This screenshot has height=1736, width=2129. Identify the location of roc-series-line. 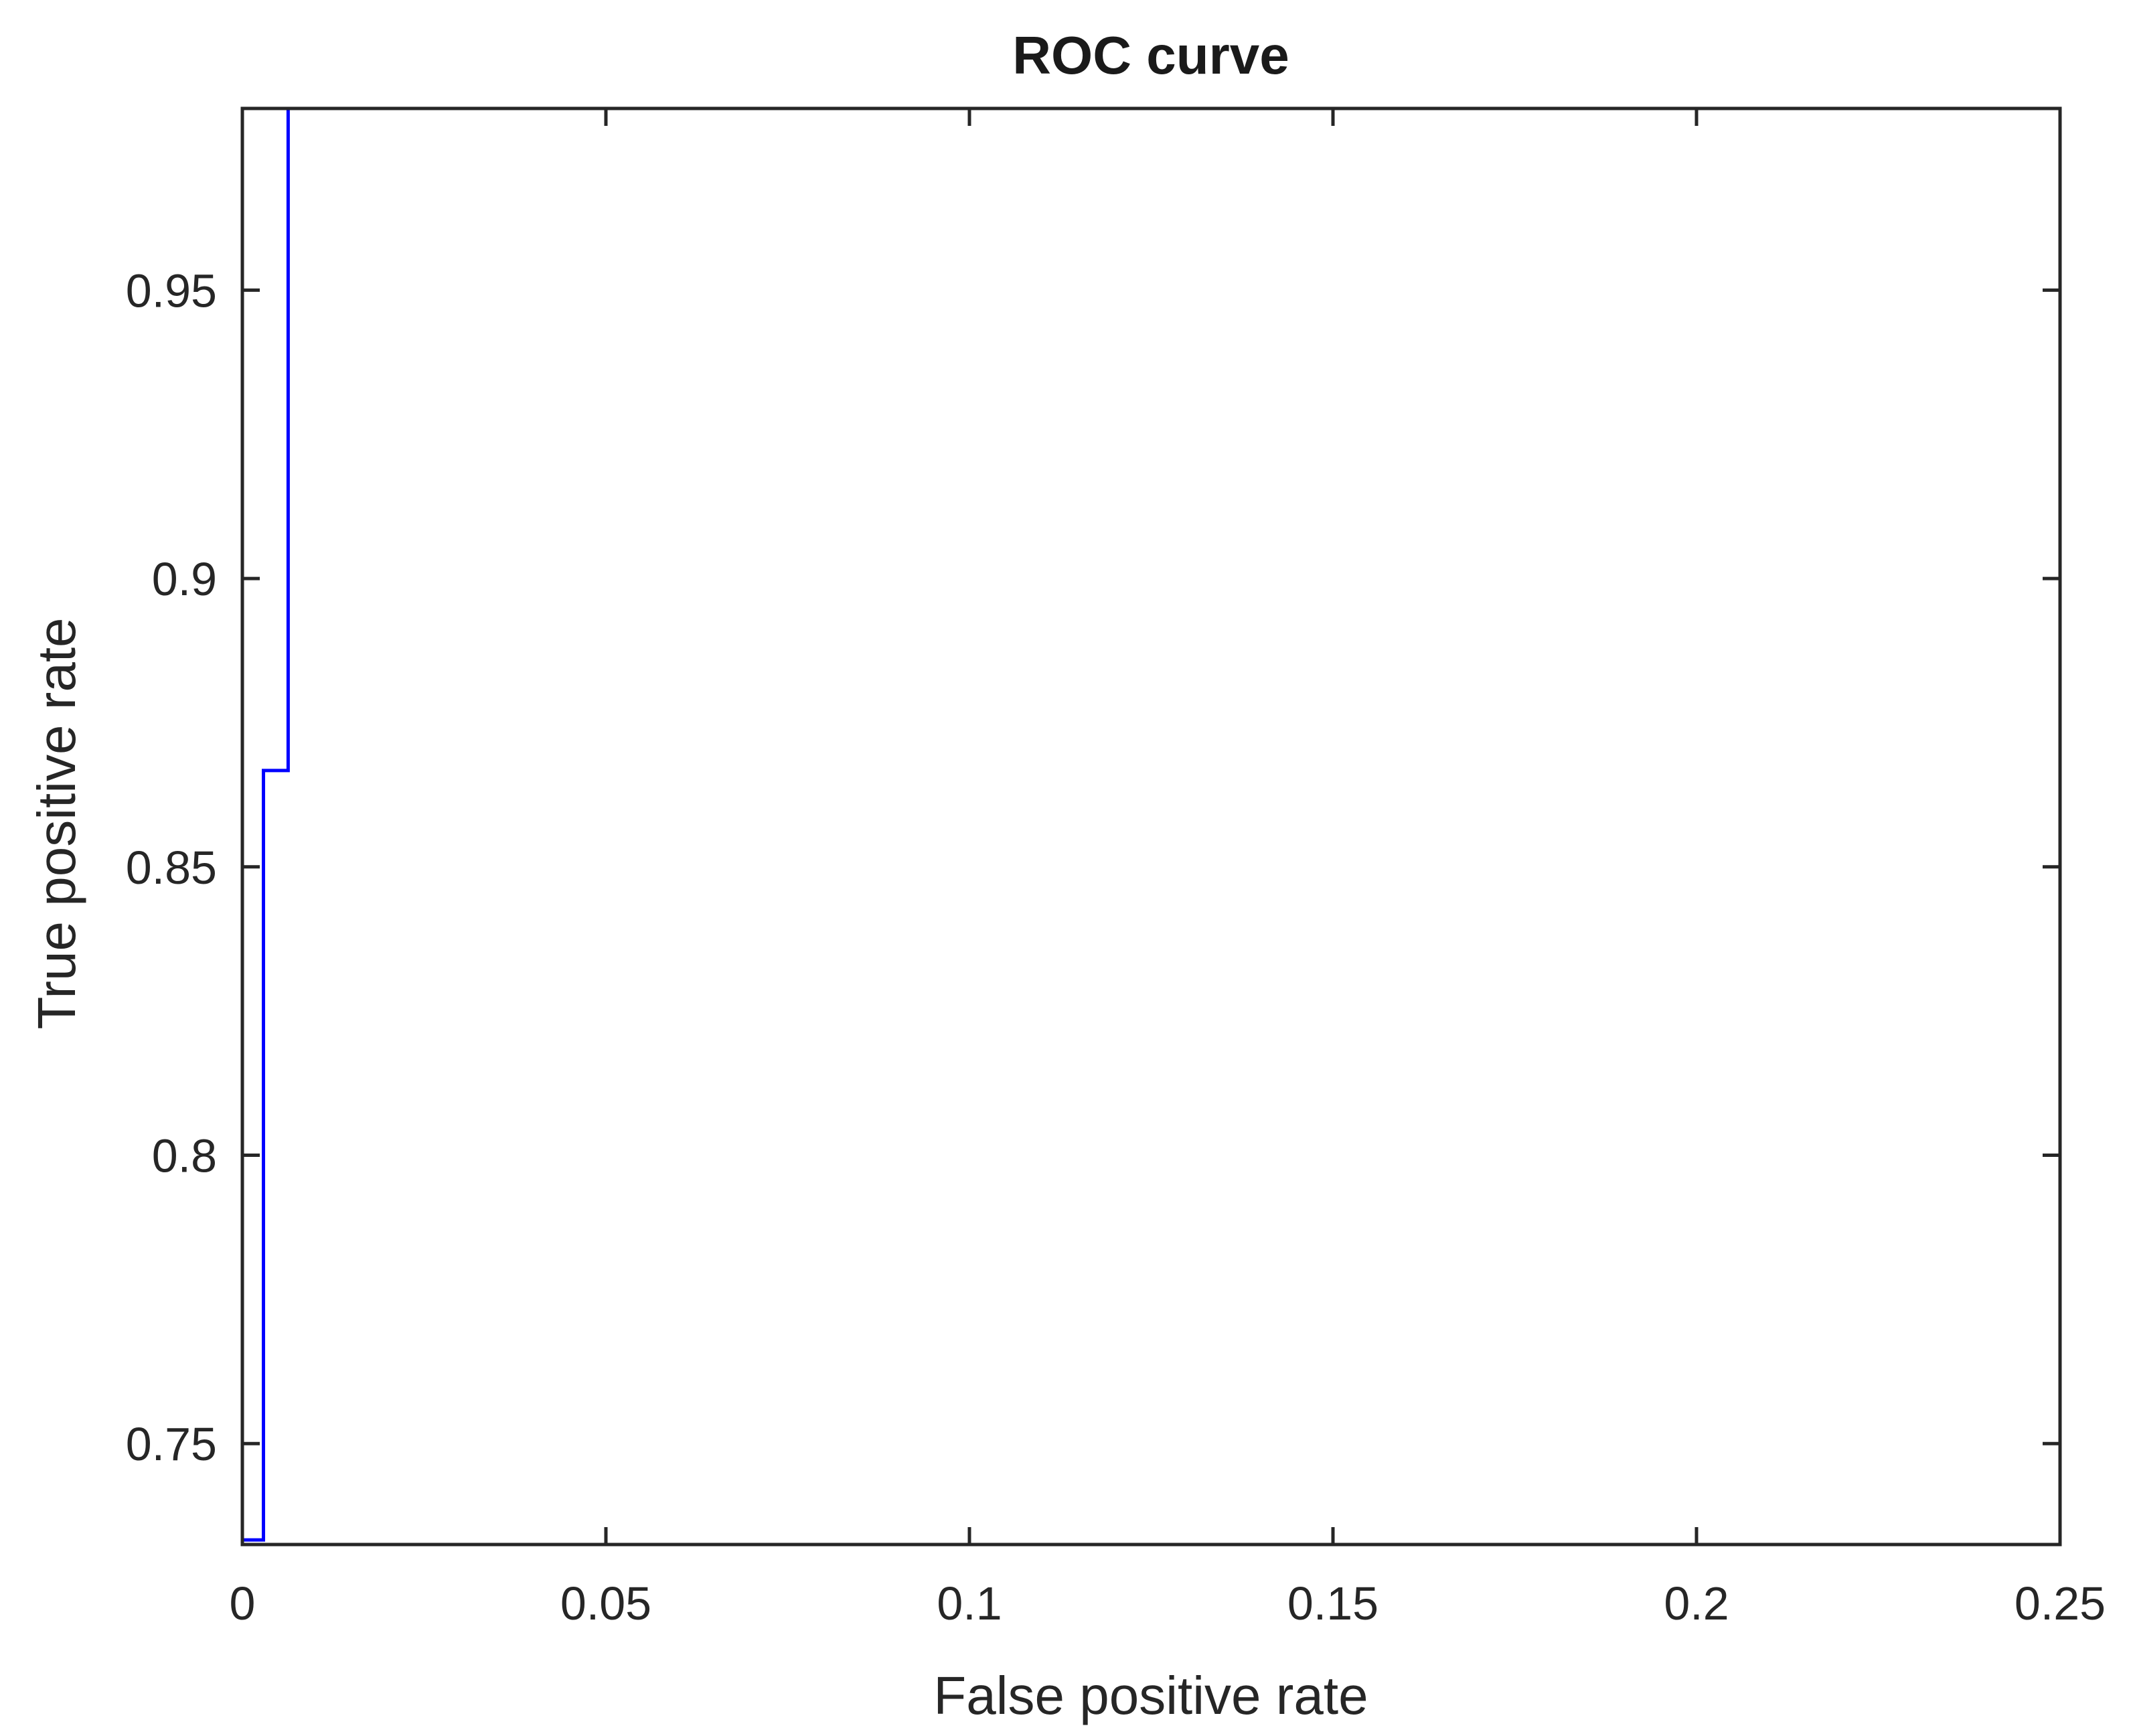
(266, 825).